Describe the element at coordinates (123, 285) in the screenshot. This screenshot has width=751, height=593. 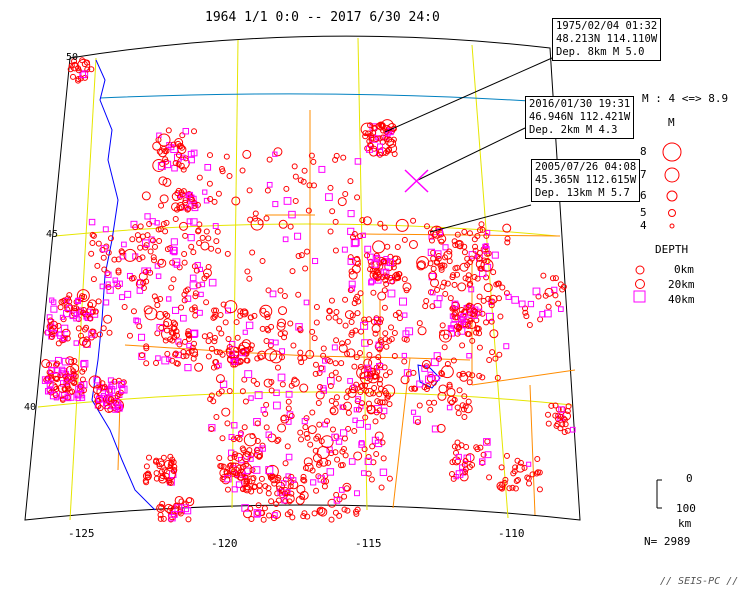
I see `coastline` at that location.